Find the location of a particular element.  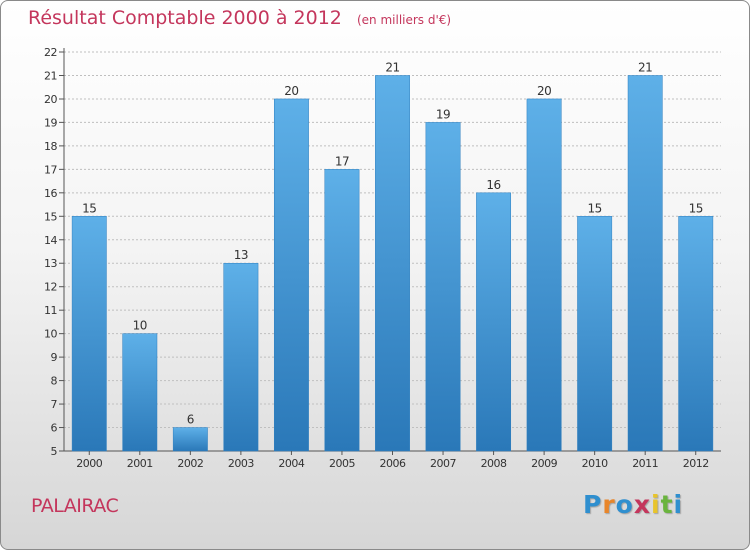

x-tick-label: 2005 is located at coordinates (342, 463).